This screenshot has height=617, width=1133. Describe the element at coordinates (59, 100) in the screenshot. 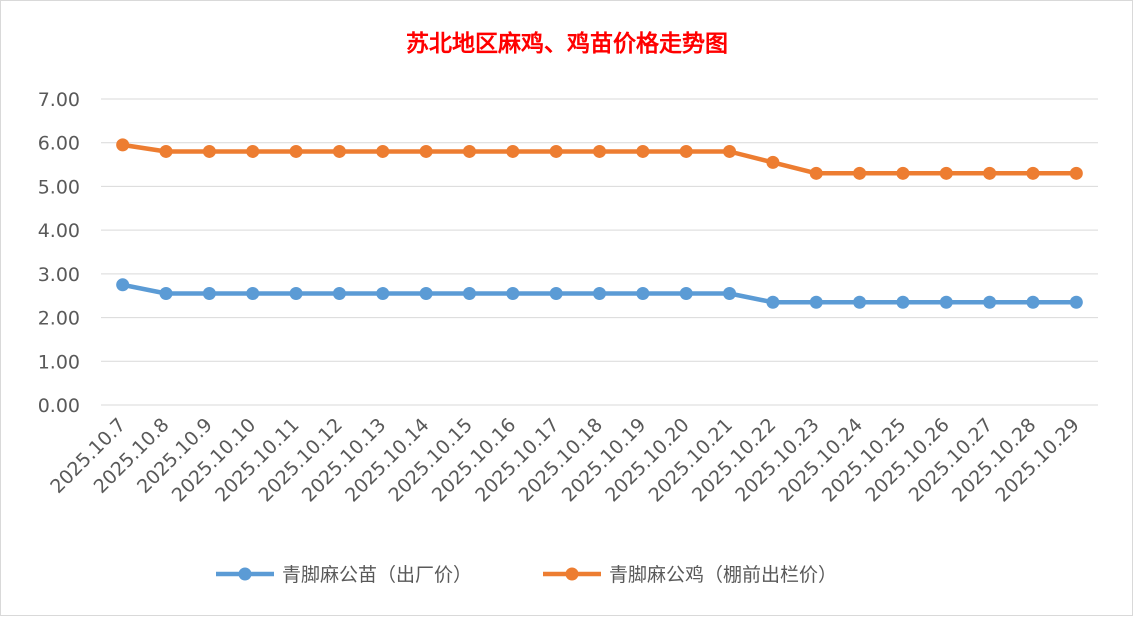

I see `y-tick-label: 7.00` at that location.